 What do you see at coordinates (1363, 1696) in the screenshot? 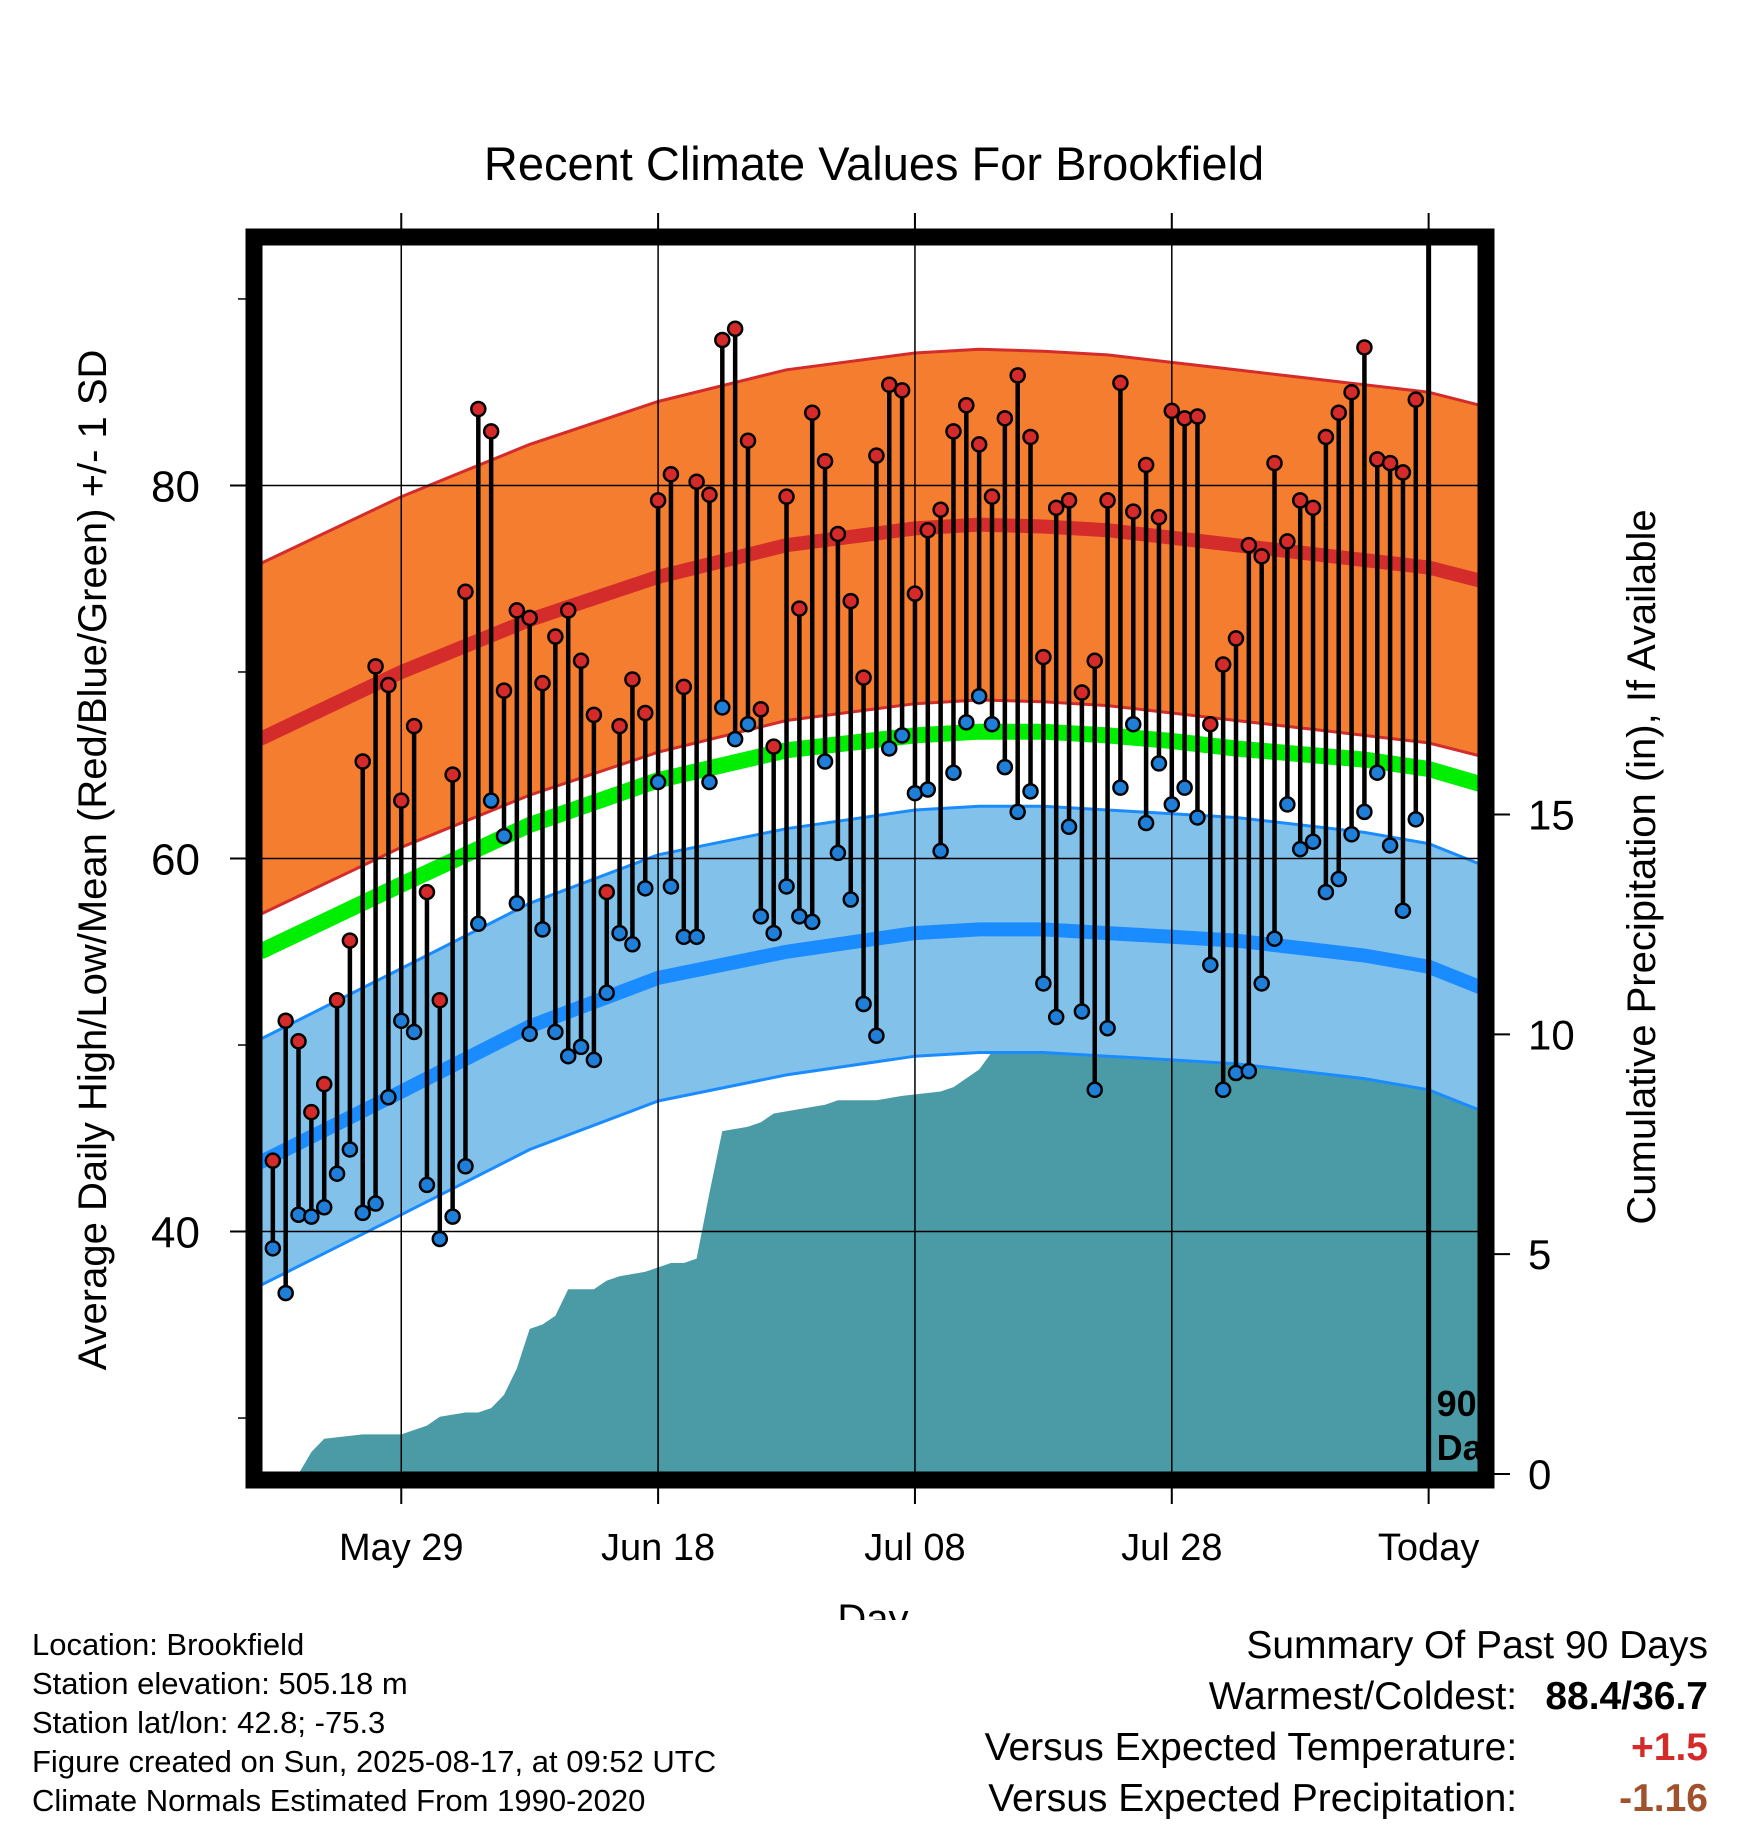
I see `warm-cold-label: Warmest/Coldest:` at bounding box center [1363, 1696].